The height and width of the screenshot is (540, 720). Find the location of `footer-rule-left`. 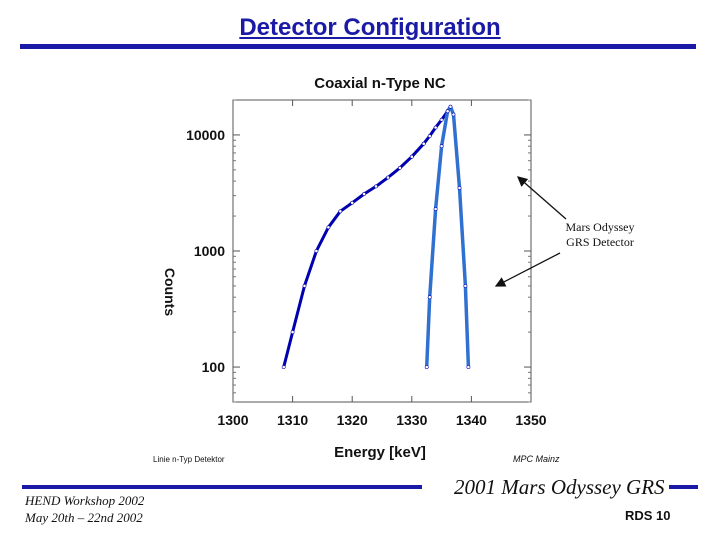

footer-rule-left is located at coordinates (222, 487).